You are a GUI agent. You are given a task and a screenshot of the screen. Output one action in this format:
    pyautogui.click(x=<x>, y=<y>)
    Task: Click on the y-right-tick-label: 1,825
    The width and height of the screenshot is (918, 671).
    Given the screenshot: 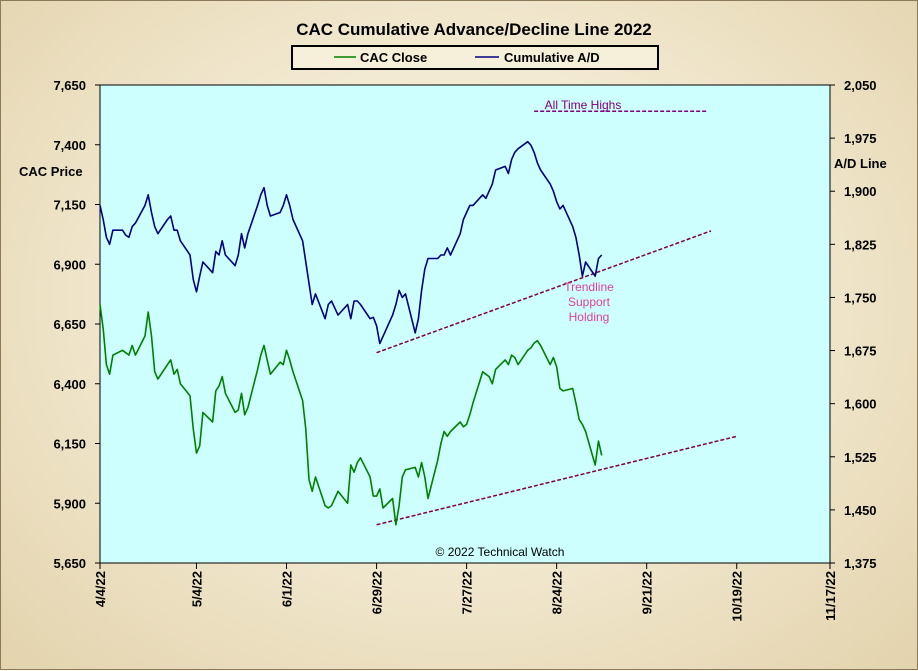 What is the action you would take?
    pyautogui.click(x=860, y=244)
    